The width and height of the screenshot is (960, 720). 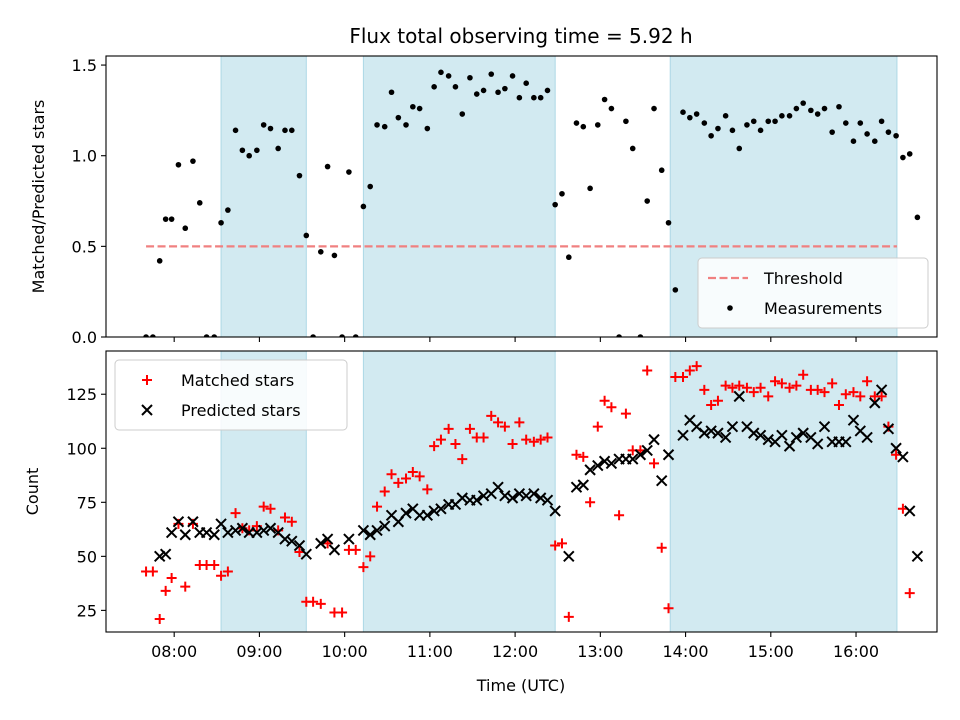 I want to click on legend-label: Predicted stars, so click(x=241, y=410).